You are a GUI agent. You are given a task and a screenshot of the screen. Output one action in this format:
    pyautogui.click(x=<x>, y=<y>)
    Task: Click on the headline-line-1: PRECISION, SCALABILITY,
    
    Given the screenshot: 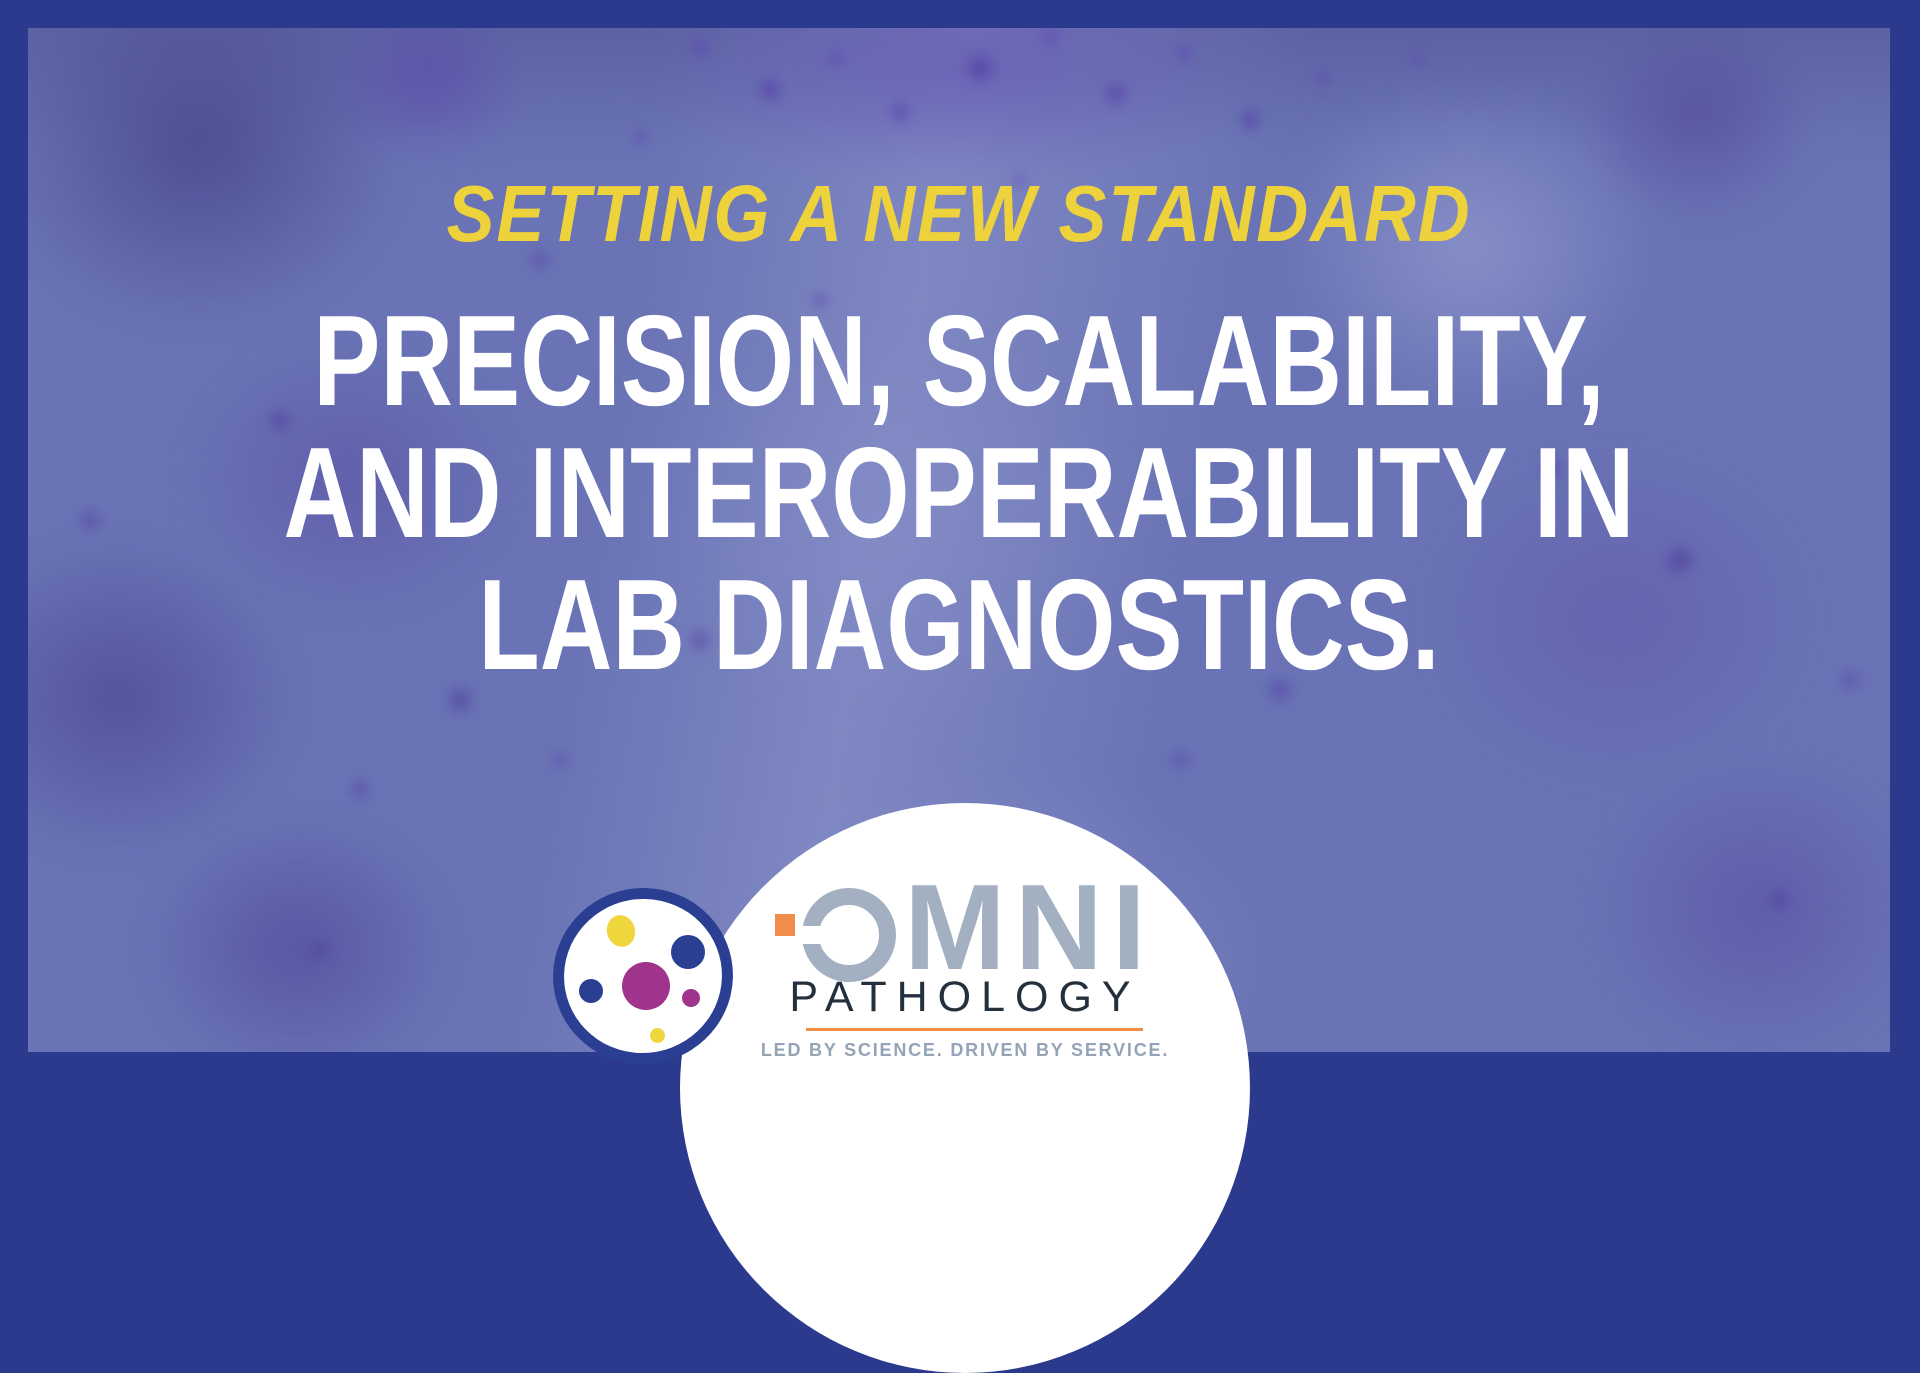 What is the action you would take?
    pyautogui.click(x=959, y=361)
    